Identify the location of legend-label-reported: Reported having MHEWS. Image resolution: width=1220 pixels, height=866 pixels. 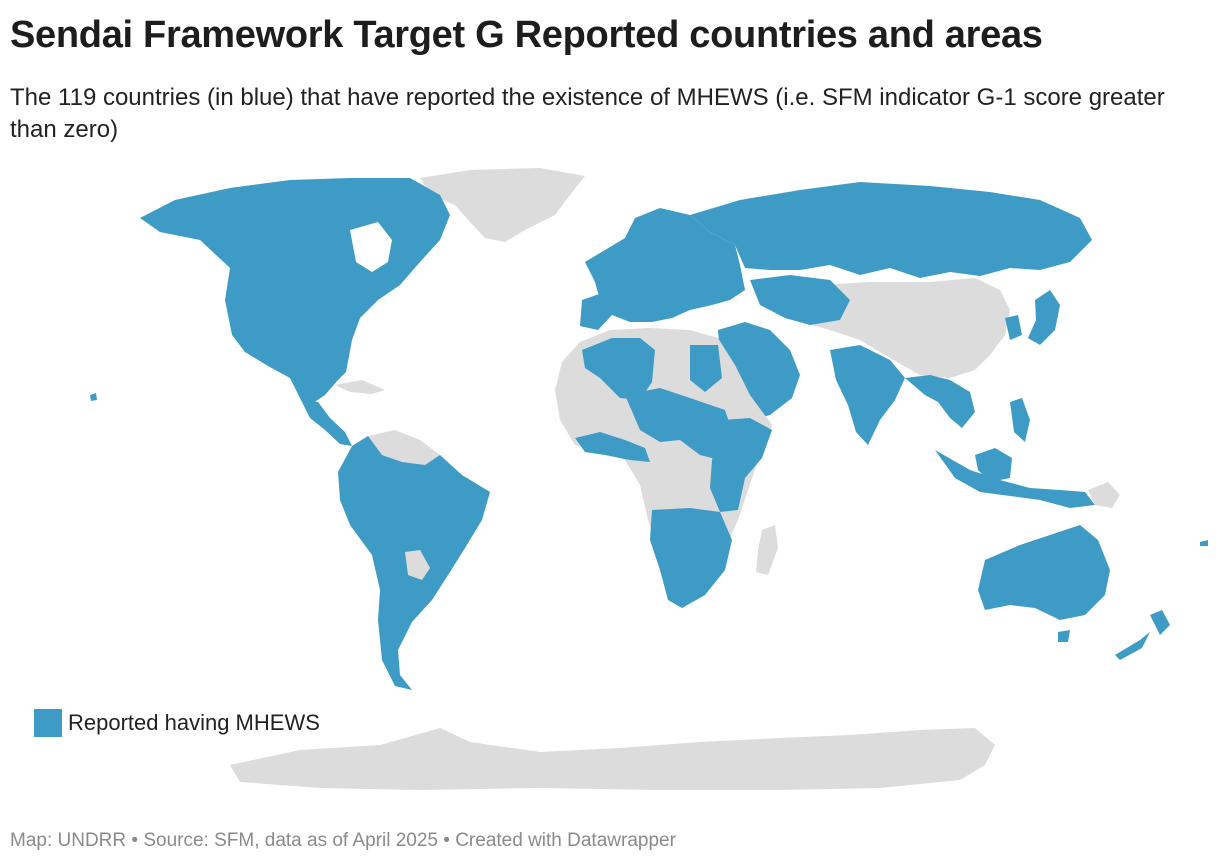
(194, 722).